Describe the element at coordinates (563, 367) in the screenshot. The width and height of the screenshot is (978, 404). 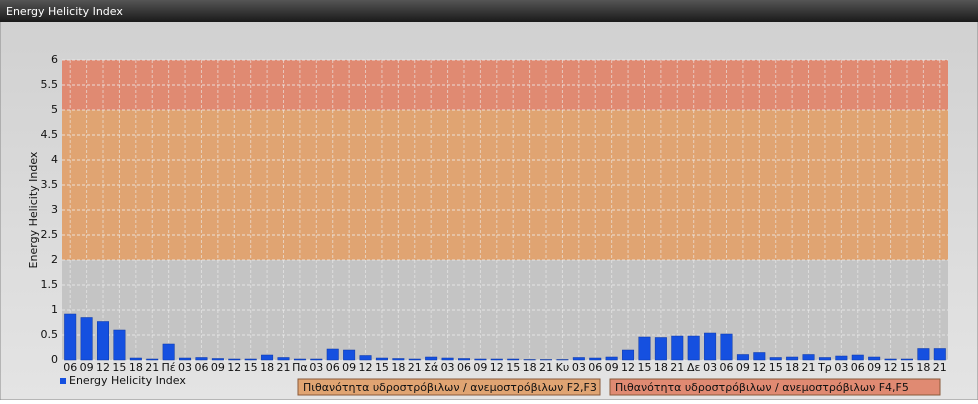
I see `x-tick-label: Κυ` at that location.